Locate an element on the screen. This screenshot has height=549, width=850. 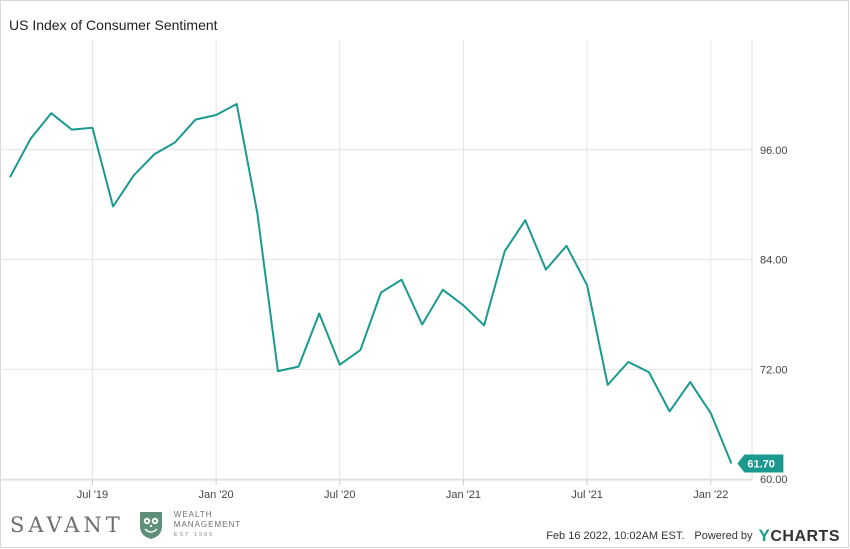
x-tick-label: Jan '22 is located at coordinates (710, 495).